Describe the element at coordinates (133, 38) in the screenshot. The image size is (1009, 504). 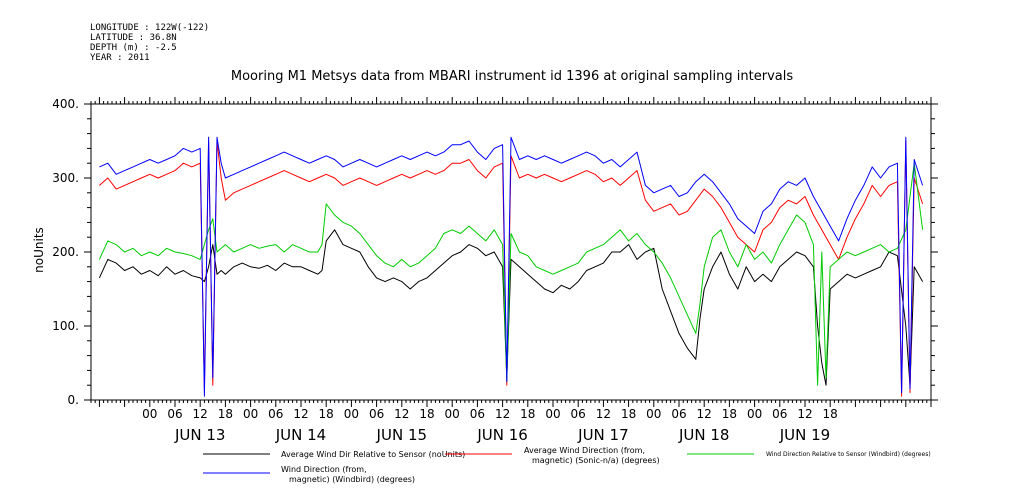
I see `latitude-text: LATITUDE : 36.8N` at that location.